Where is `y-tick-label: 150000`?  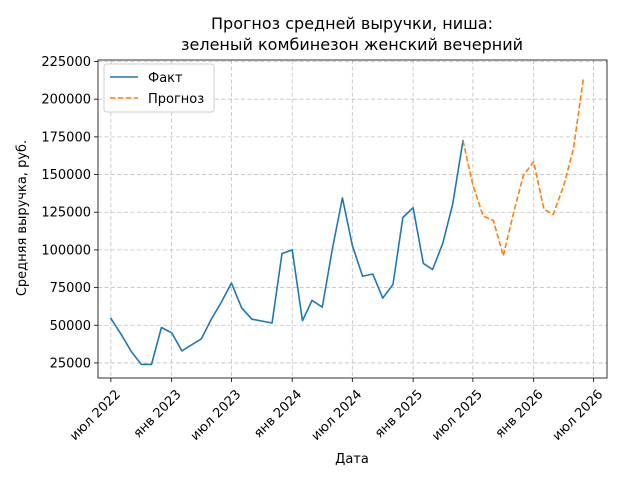 y-tick-label: 150000 is located at coordinates (66, 175).